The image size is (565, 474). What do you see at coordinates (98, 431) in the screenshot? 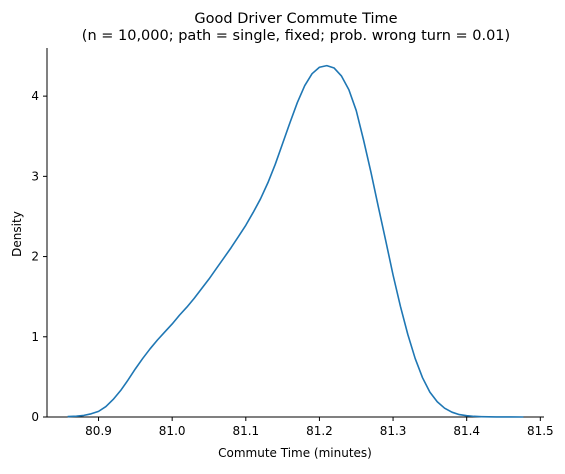
I see `x-tick-label: 80.9` at bounding box center [98, 431].